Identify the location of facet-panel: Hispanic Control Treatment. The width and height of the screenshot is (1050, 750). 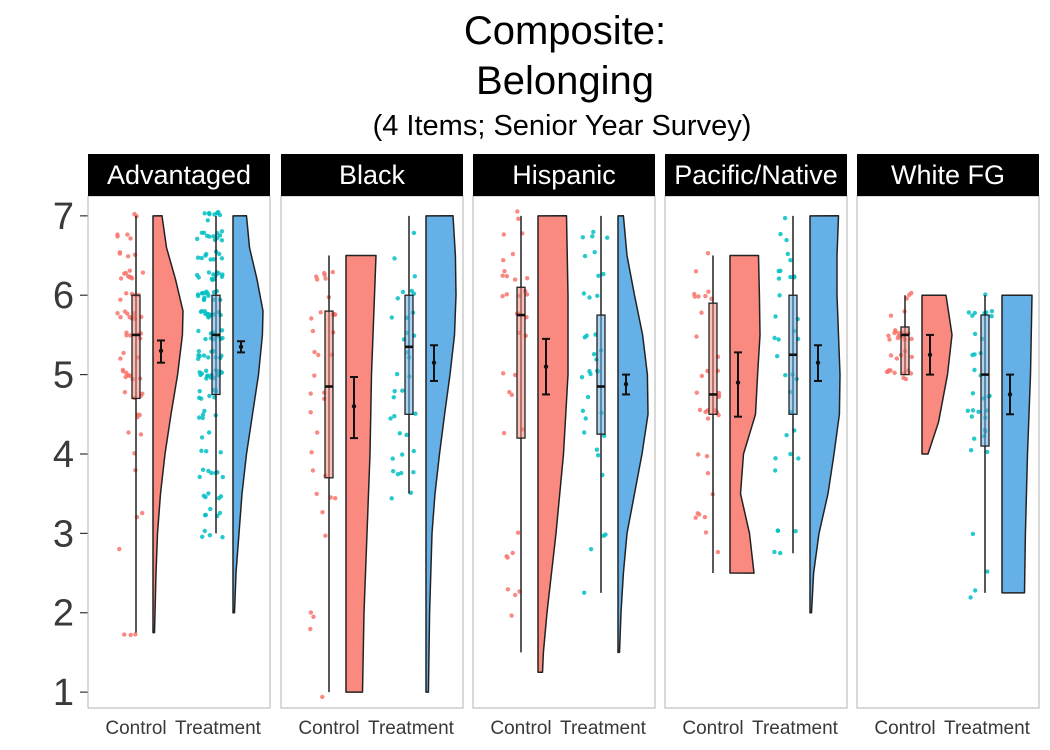
(564, 446).